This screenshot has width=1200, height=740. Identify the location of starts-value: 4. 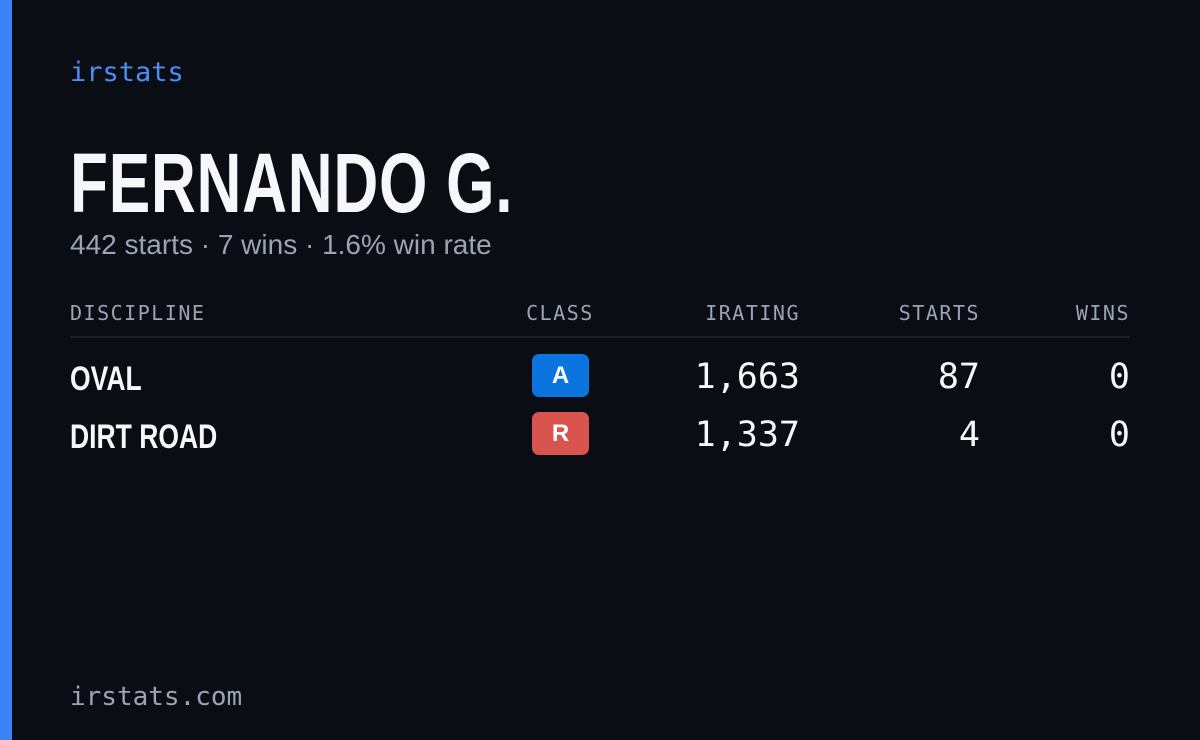
(969, 435).